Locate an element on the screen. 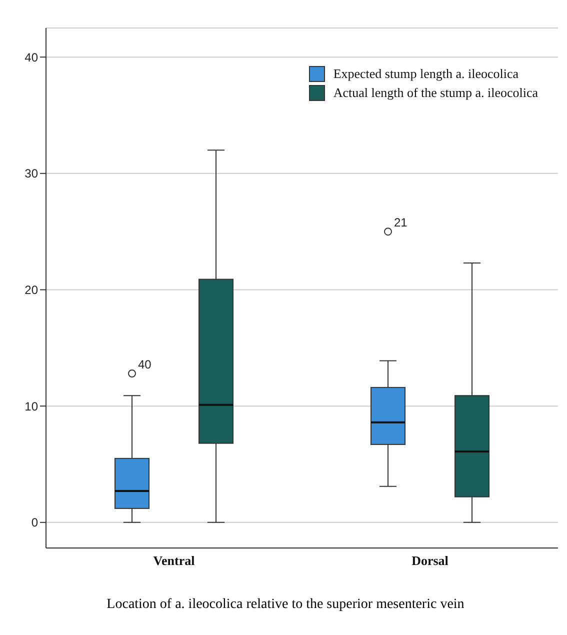  y-tick-label: 40 is located at coordinates (31, 57).